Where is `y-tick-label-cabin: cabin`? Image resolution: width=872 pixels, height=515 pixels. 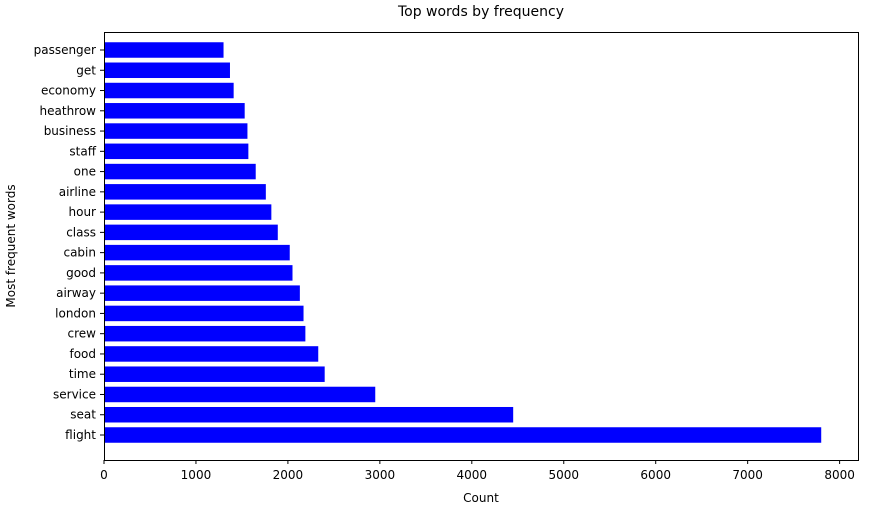
y-tick-label-cabin: cabin is located at coordinates (79, 253).